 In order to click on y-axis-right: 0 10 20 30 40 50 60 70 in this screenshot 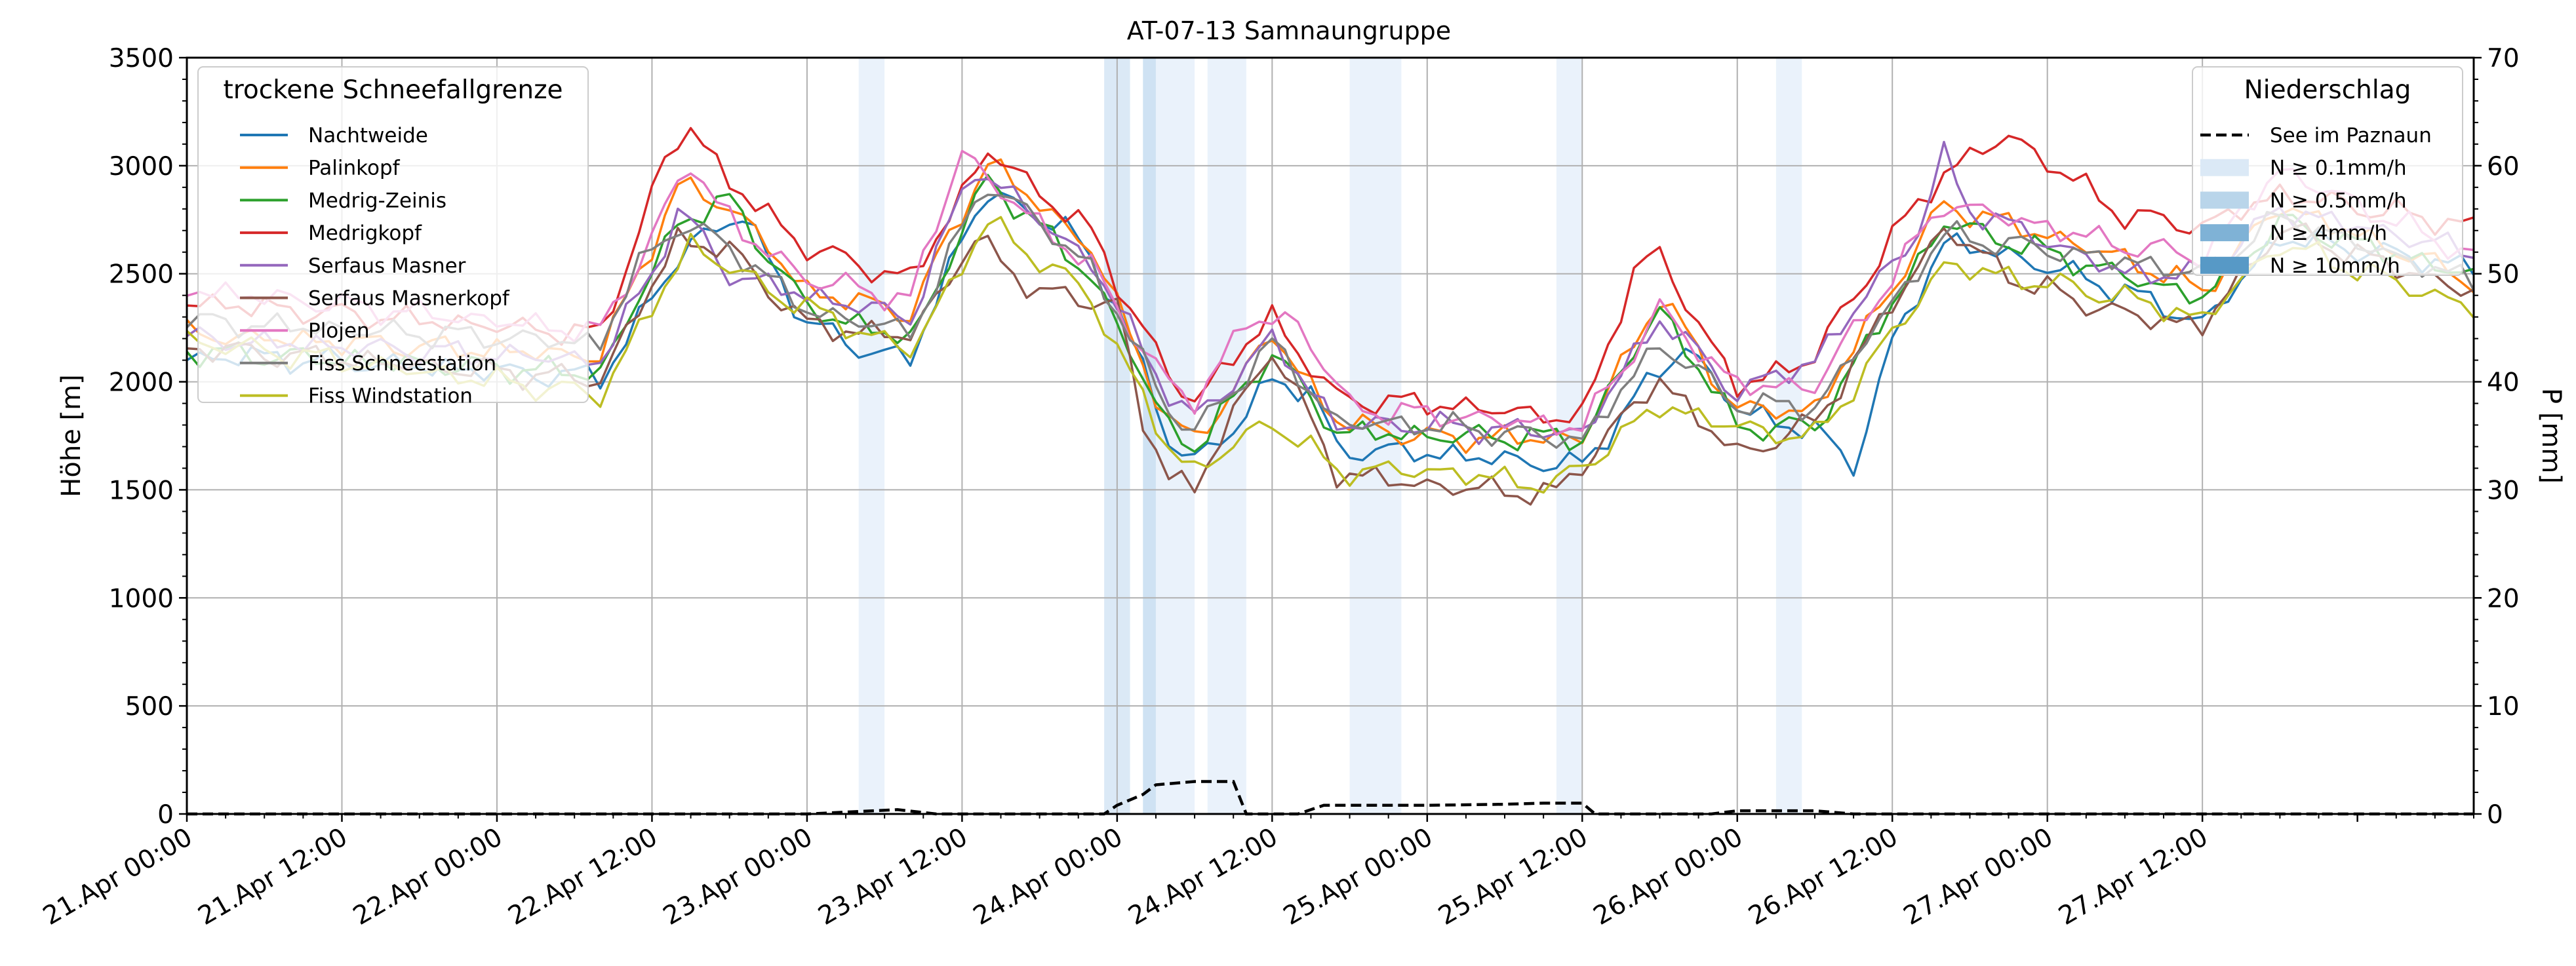, I will do `click(2497, 437)`.